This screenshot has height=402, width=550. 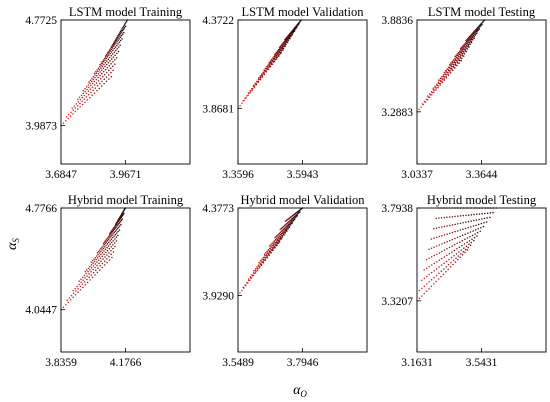 What do you see at coordinates (13, 244) in the screenshot?
I see `y-axis-label: αS` at bounding box center [13, 244].